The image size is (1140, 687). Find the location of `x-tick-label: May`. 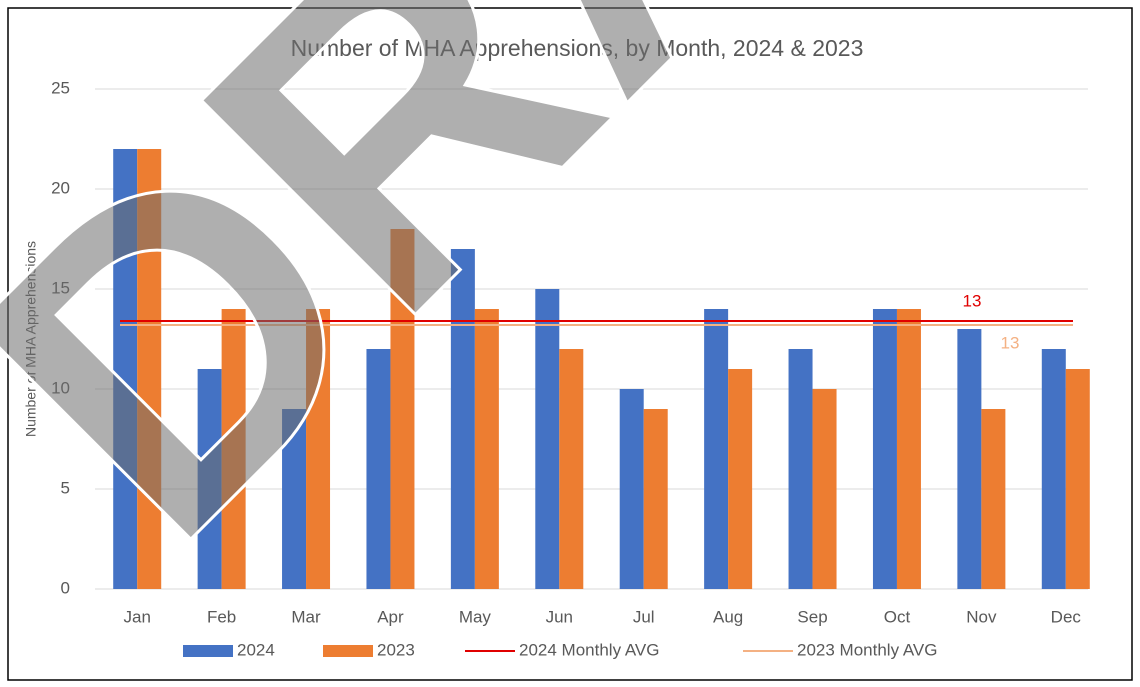

x-tick-label: May is located at coordinates (475, 616).